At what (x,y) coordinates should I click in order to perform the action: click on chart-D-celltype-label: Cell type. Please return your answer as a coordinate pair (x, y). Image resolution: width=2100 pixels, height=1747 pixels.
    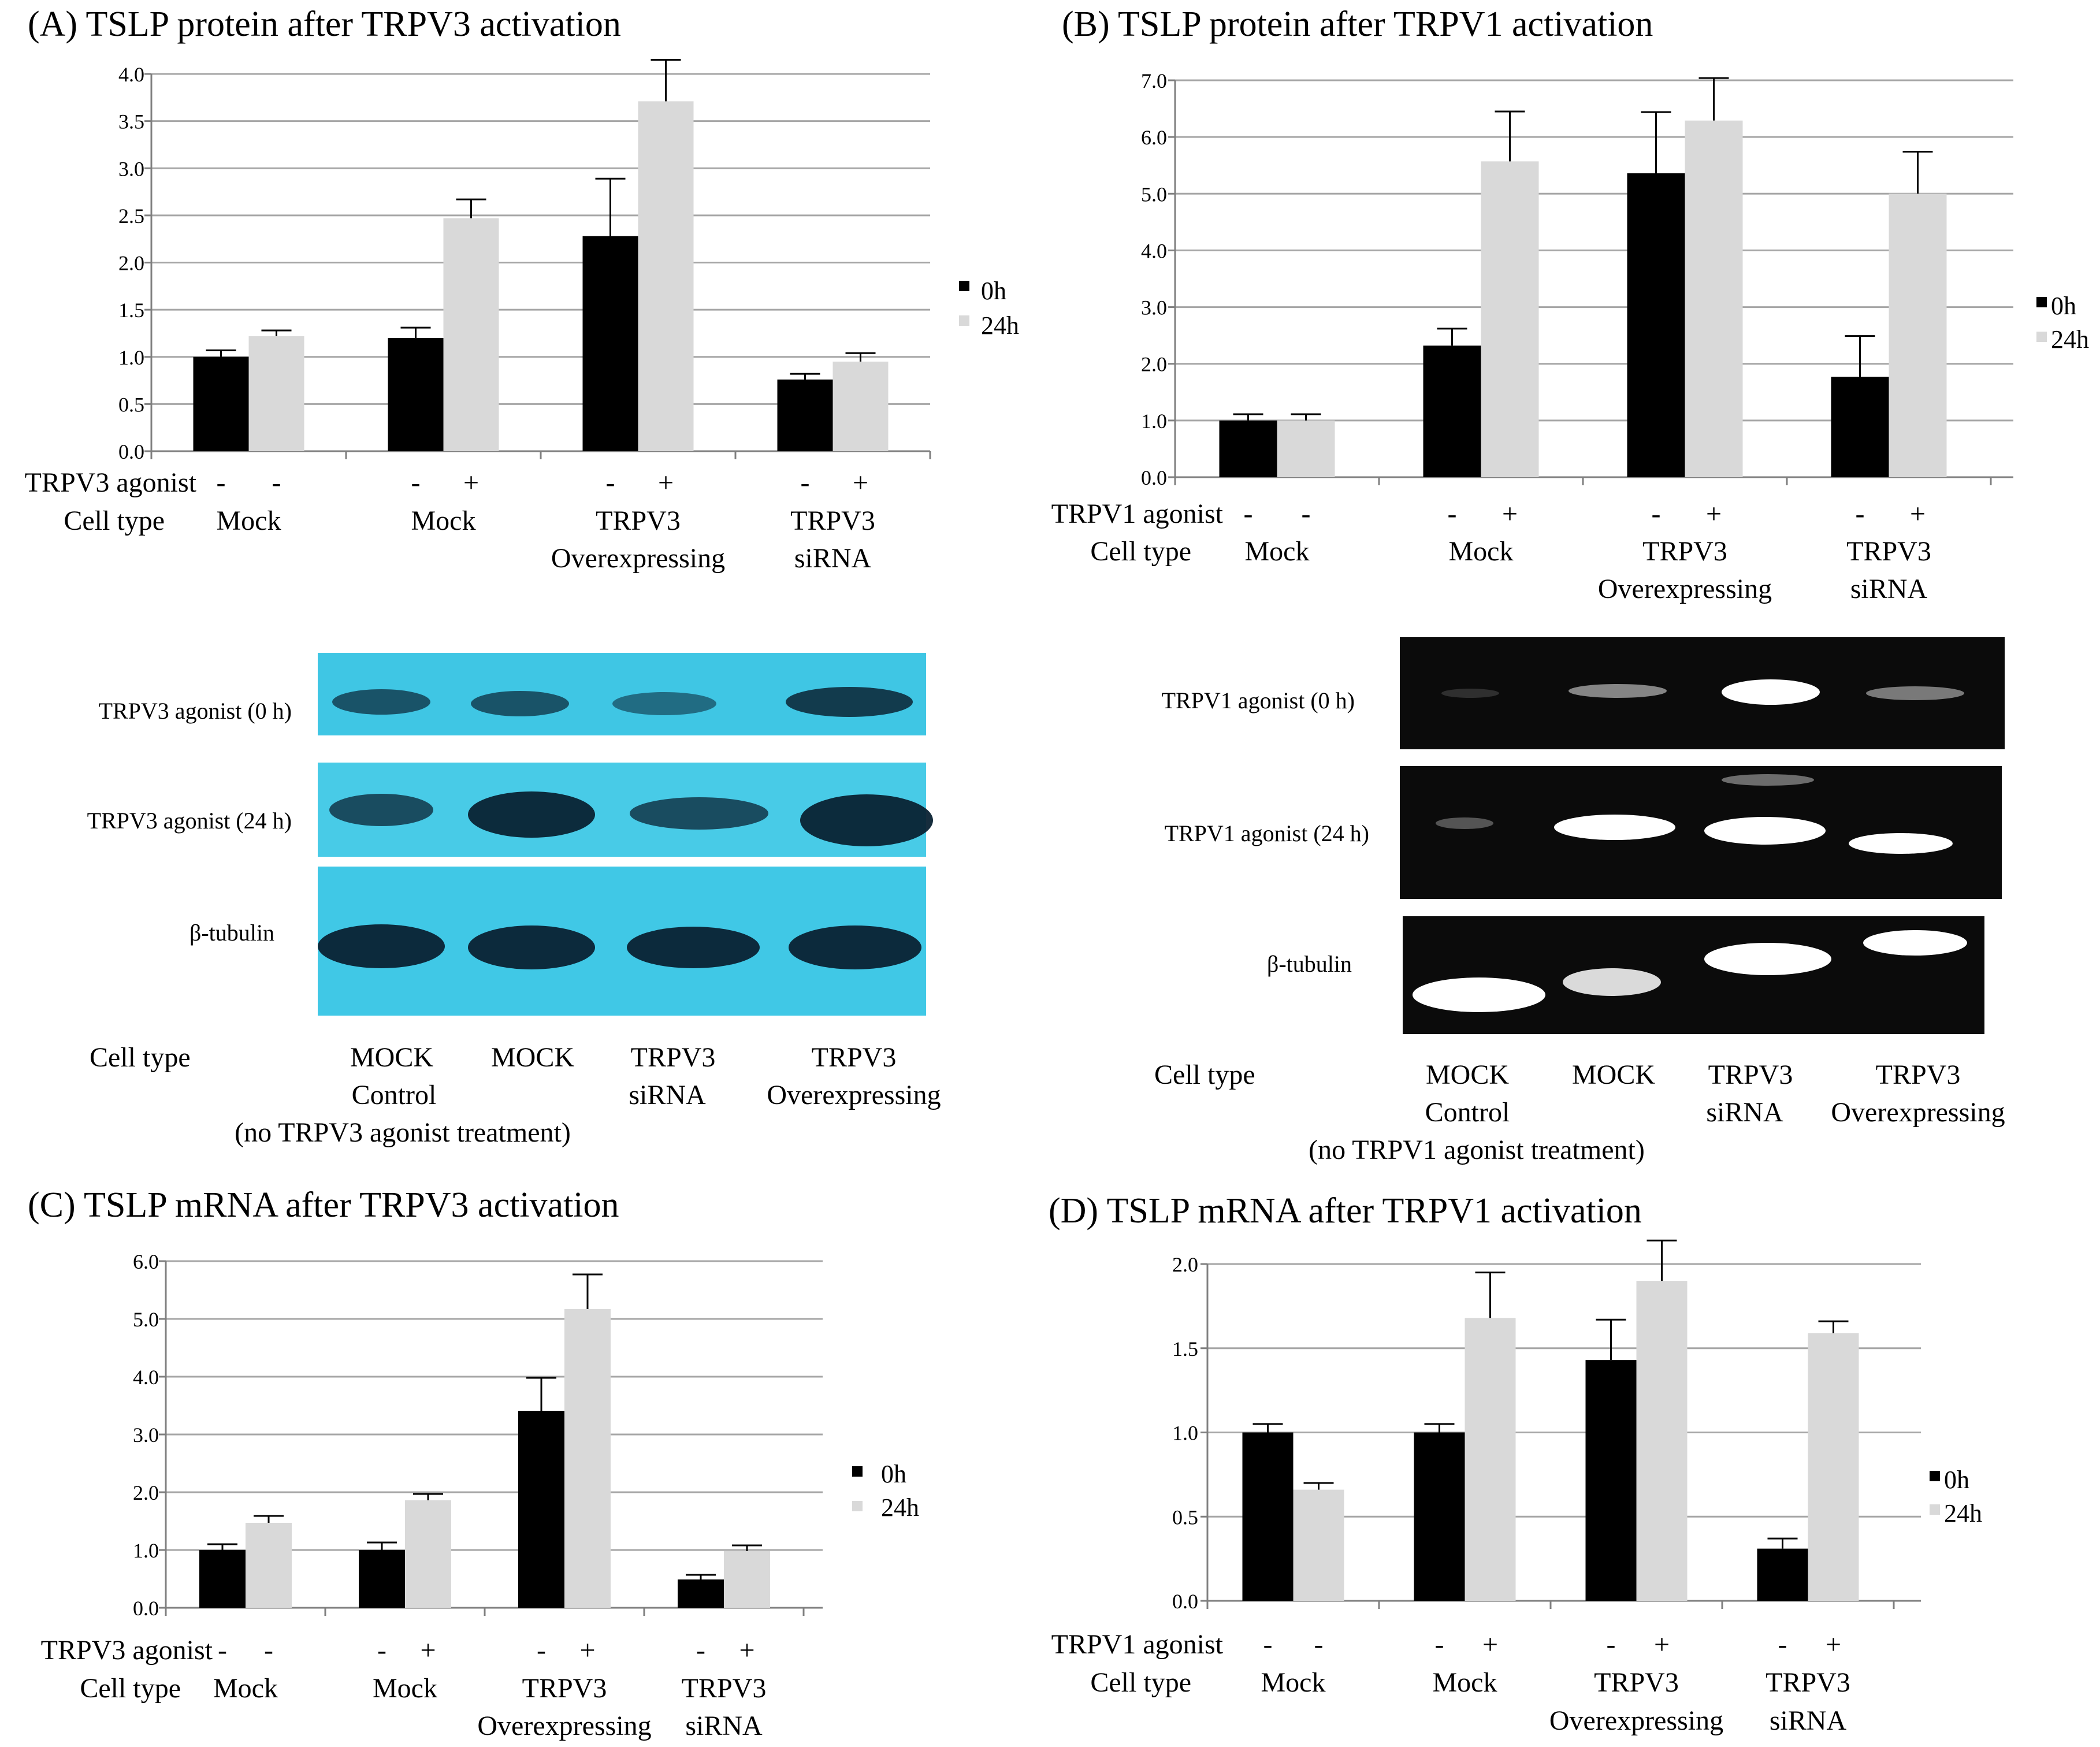
    Looking at the image, I should click on (1141, 1682).